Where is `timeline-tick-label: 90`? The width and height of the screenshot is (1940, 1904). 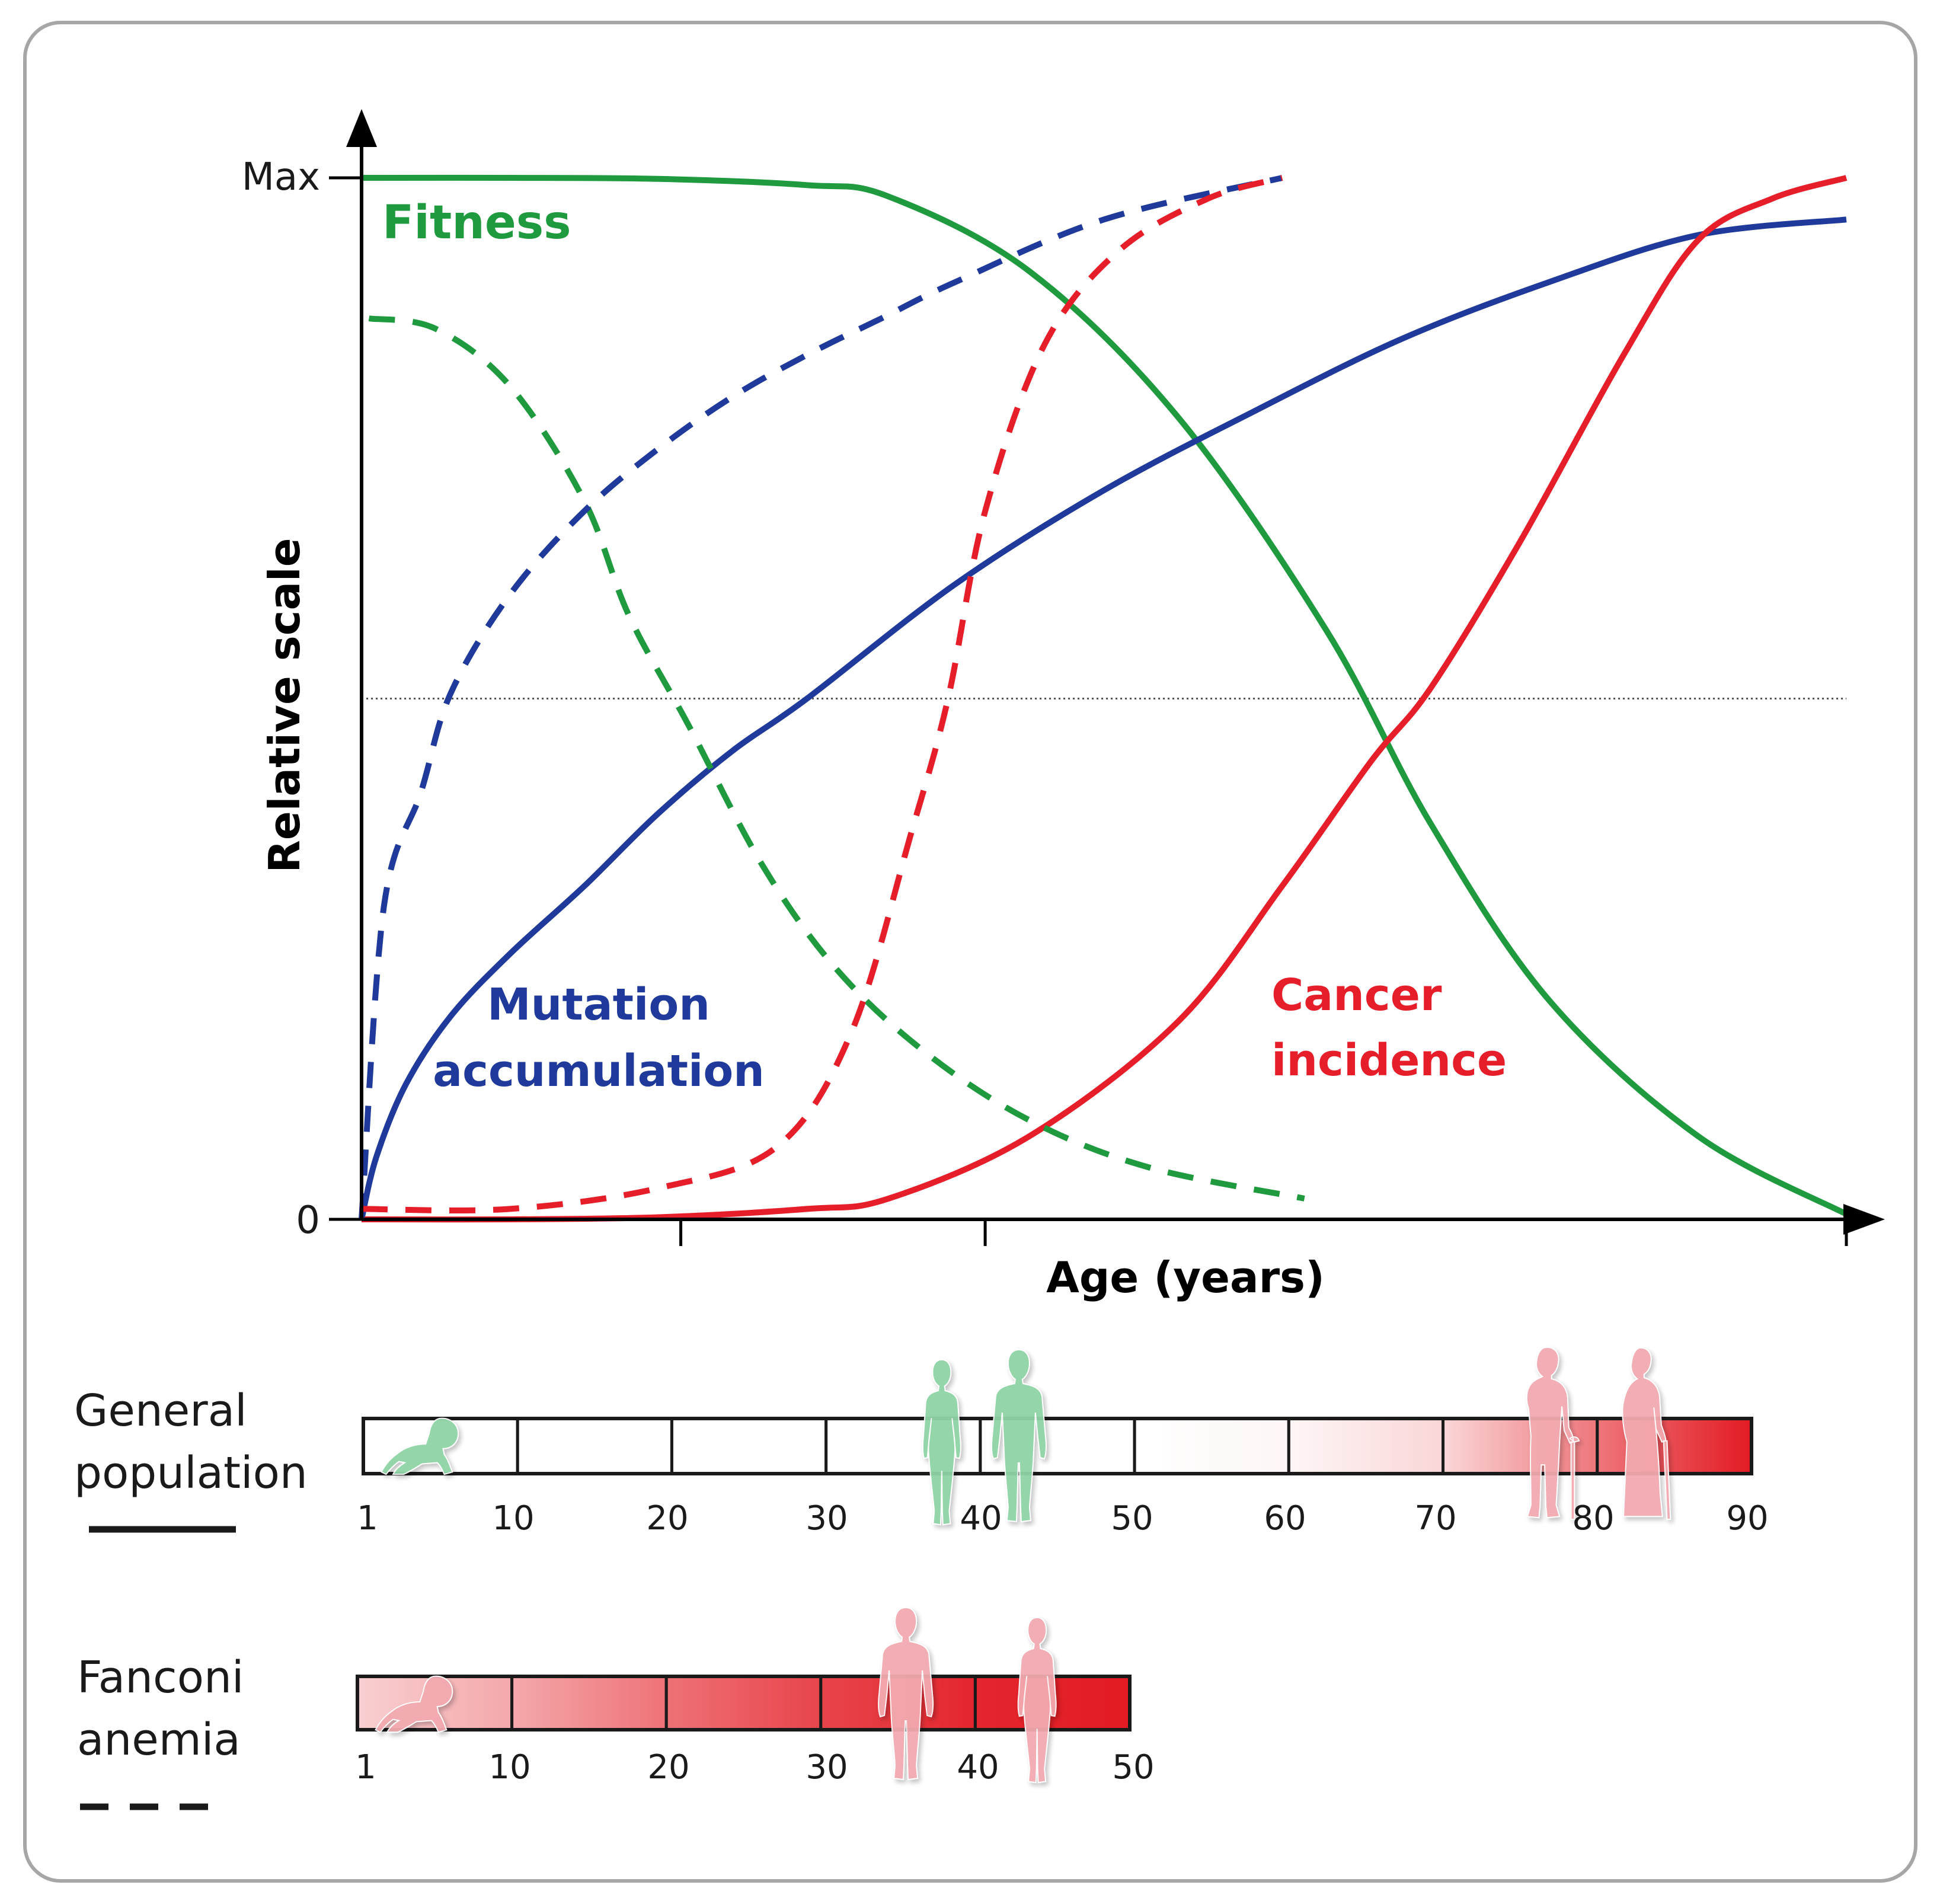
timeline-tick-label: 90 is located at coordinates (1747, 1518).